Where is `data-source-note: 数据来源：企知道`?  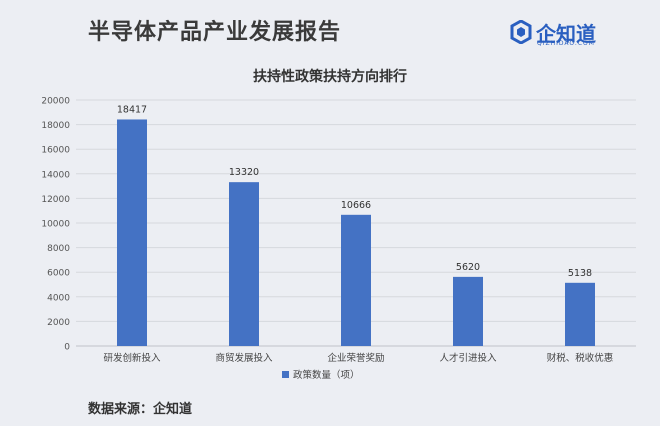 data-source-note: 数据来源：企知道 is located at coordinates (140, 409).